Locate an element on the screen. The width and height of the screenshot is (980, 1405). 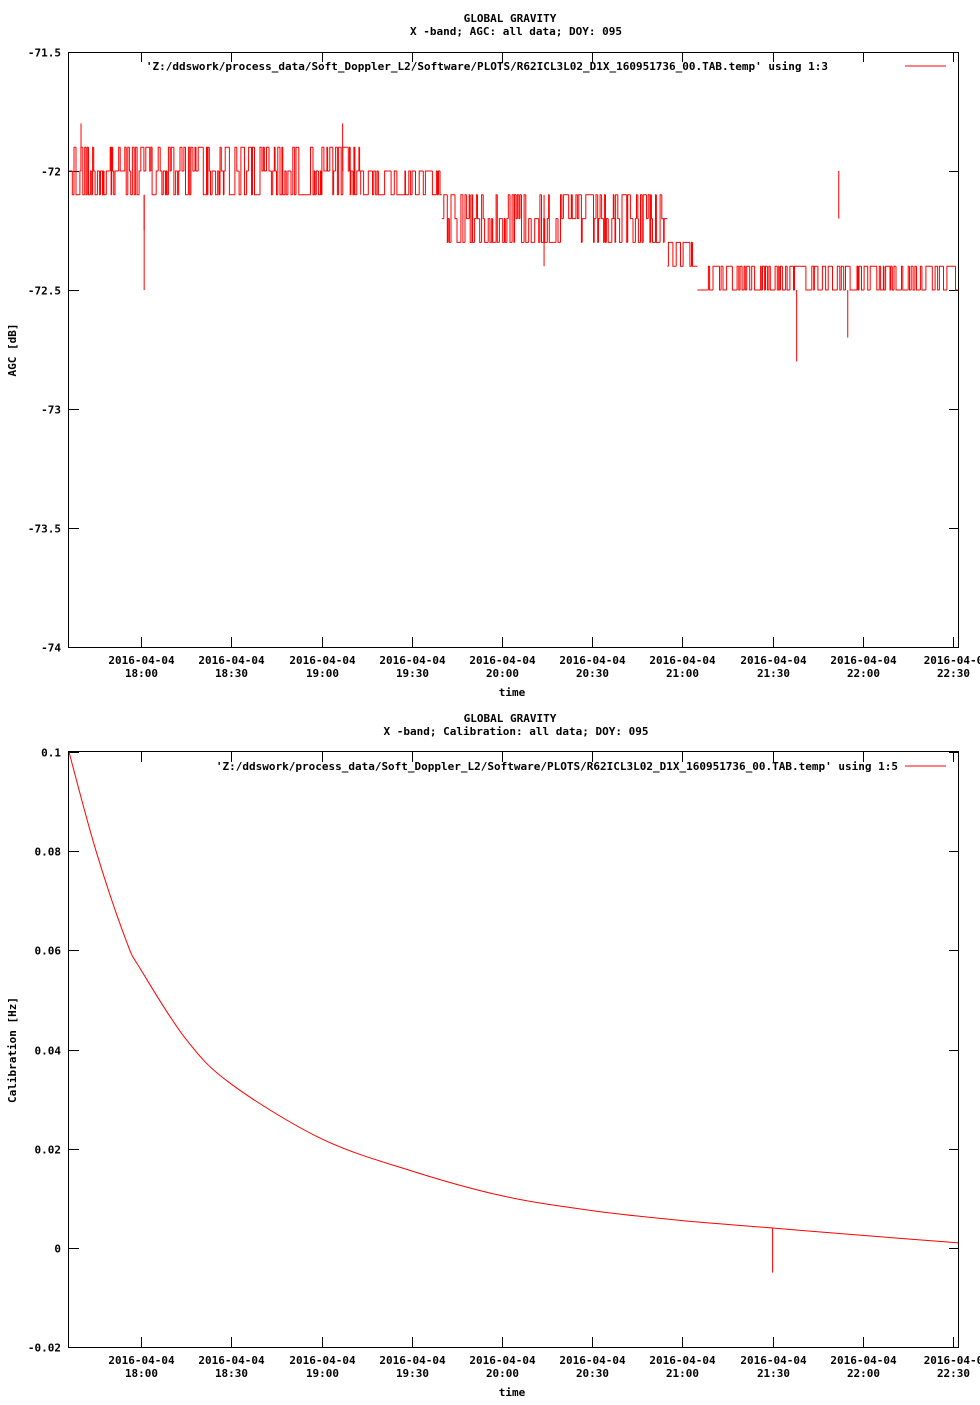
cal-title: GLOBAL GRAVITY is located at coordinates (510, 718).